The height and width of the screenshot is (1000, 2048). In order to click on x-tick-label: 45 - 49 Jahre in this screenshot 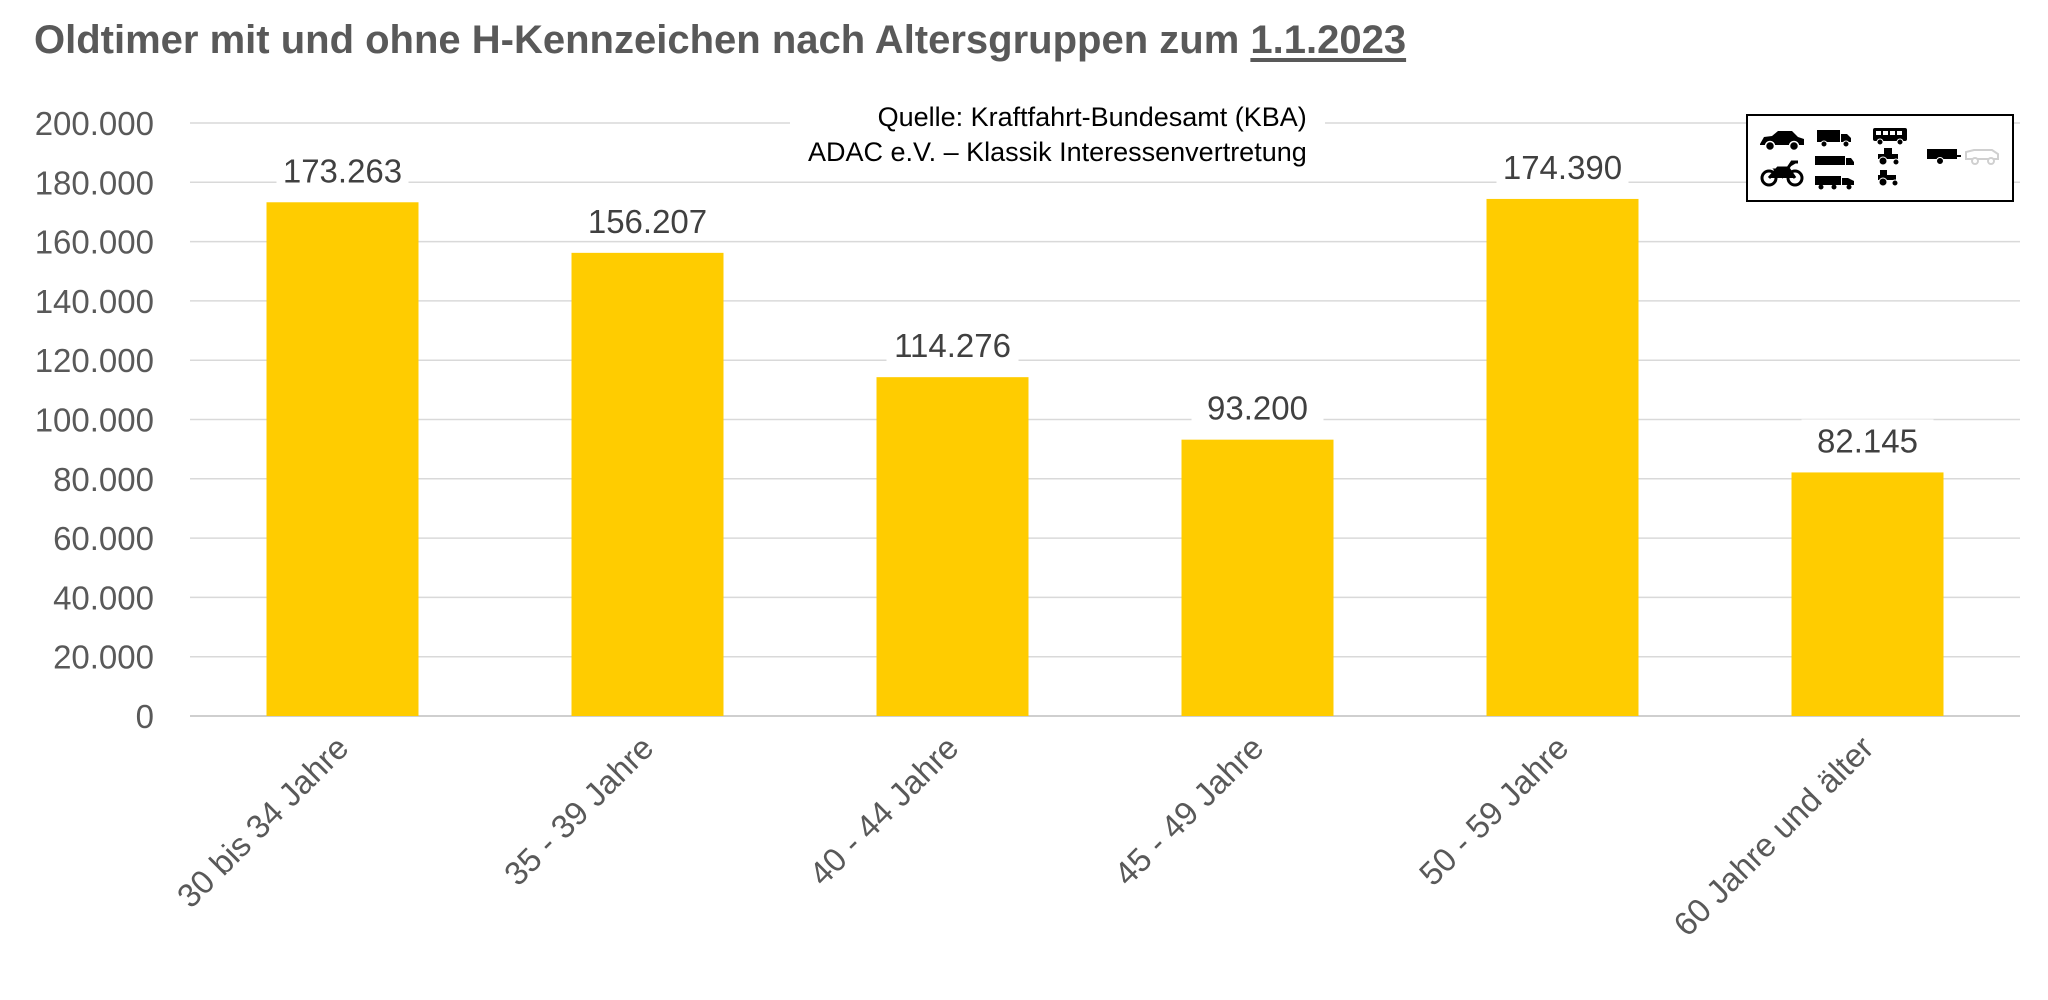, I will do `click(1189, 811)`.